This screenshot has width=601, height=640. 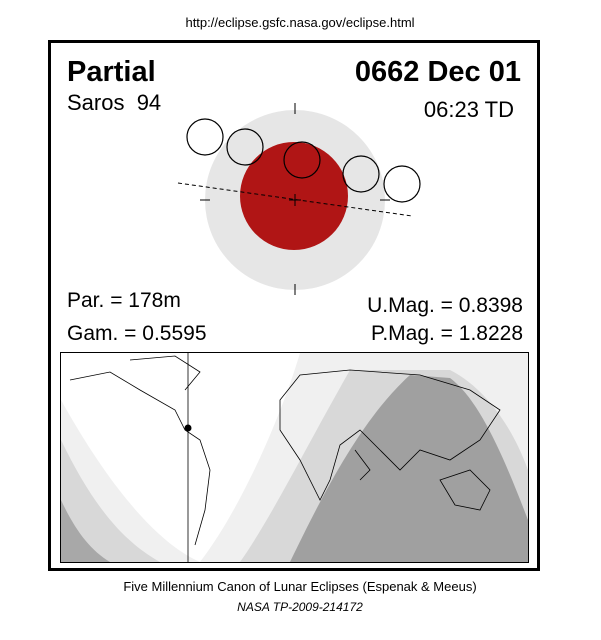 What do you see at coordinates (111, 72) in the screenshot?
I see `eclipse-type: Partial` at bounding box center [111, 72].